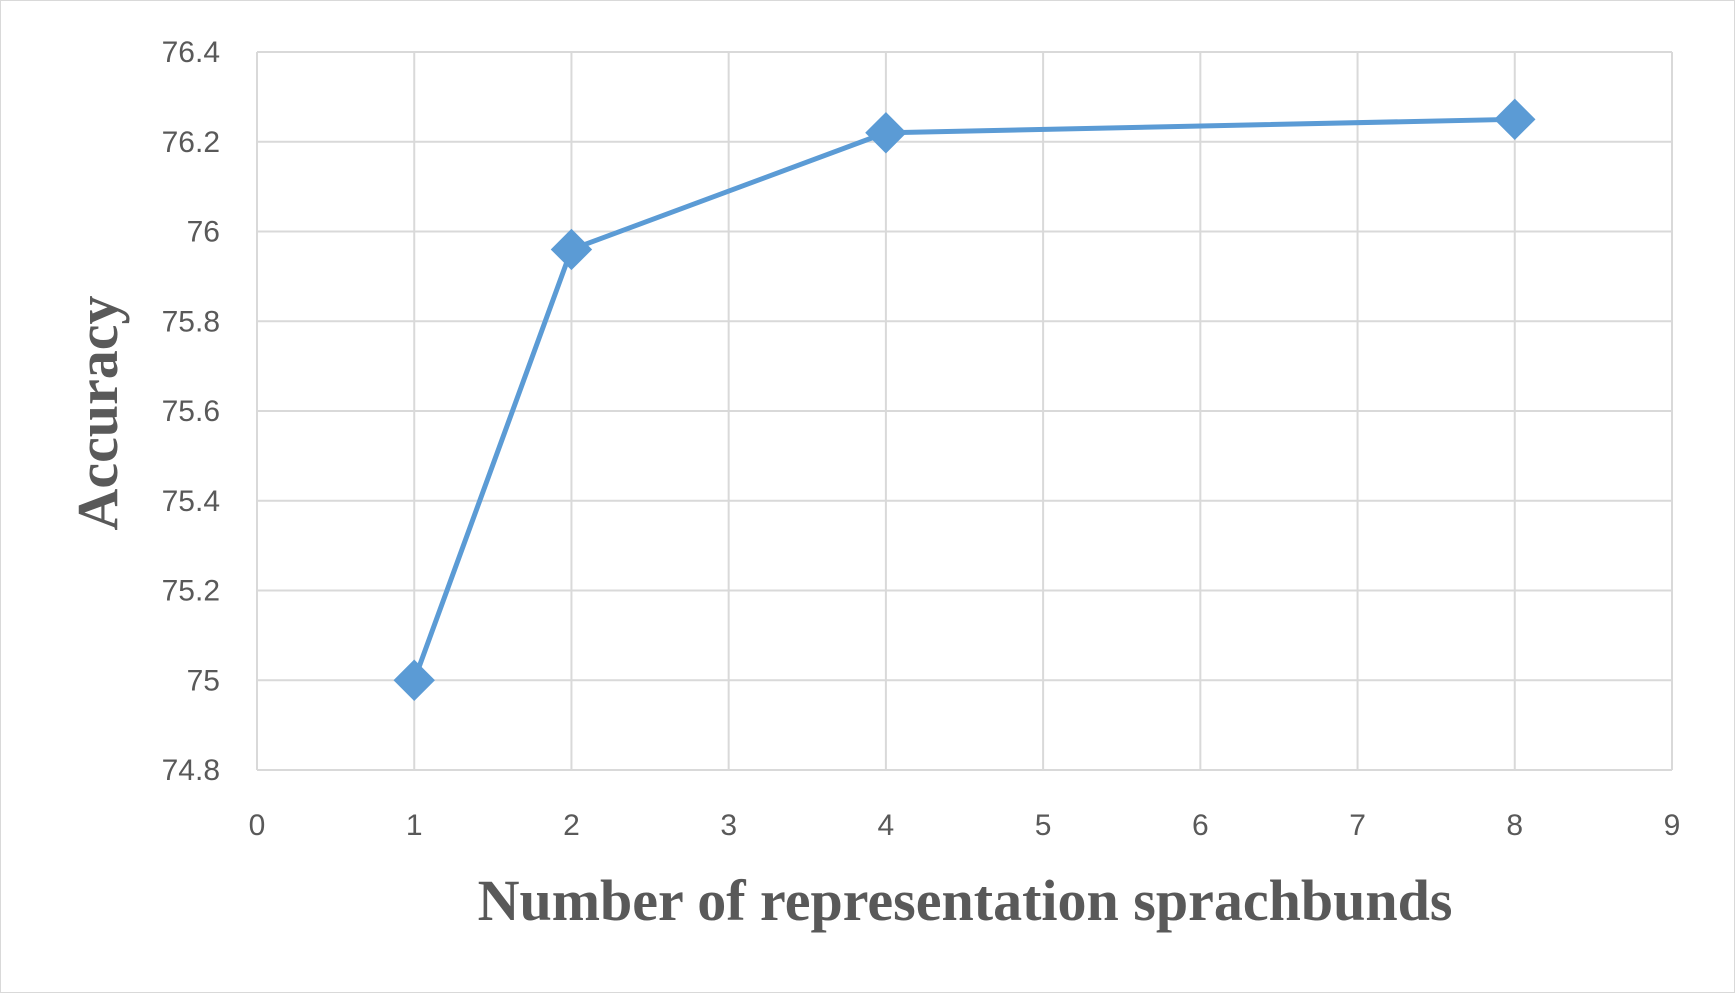 This screenshot has width=1735, height=993. What do you see at coordinates (571, 825) in the screenshot?
I see `x-tick-label: 2` at bounding box center [571, 825].